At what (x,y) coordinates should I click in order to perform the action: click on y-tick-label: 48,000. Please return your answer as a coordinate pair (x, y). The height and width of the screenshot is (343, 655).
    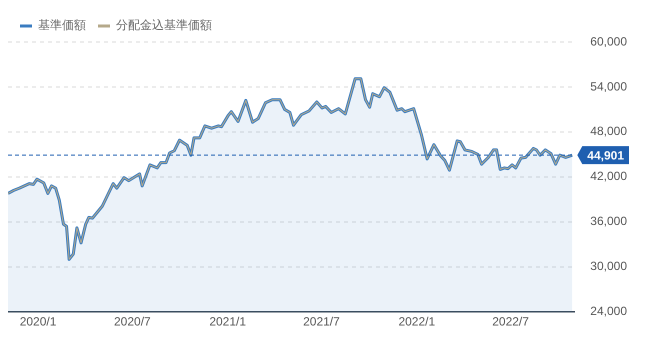
    Looking at the image, I should click on (609, 131).